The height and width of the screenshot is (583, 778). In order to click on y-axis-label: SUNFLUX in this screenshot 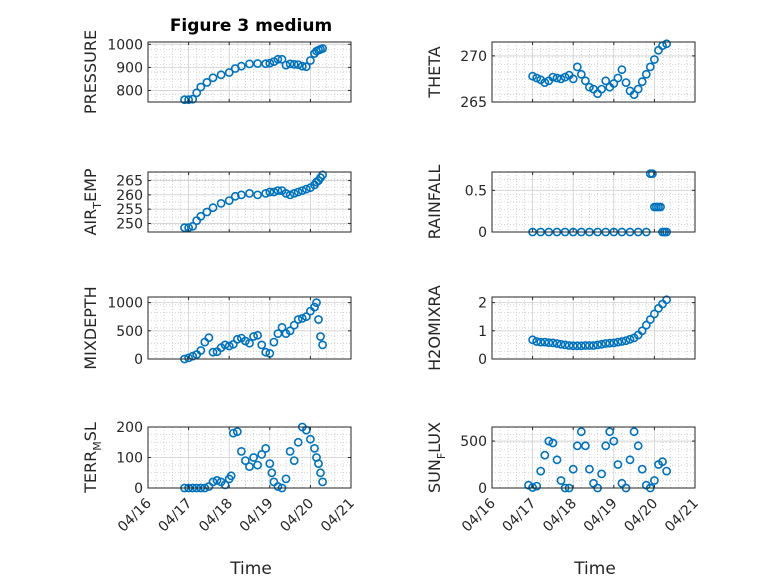, I will do `click(436, 457)`.